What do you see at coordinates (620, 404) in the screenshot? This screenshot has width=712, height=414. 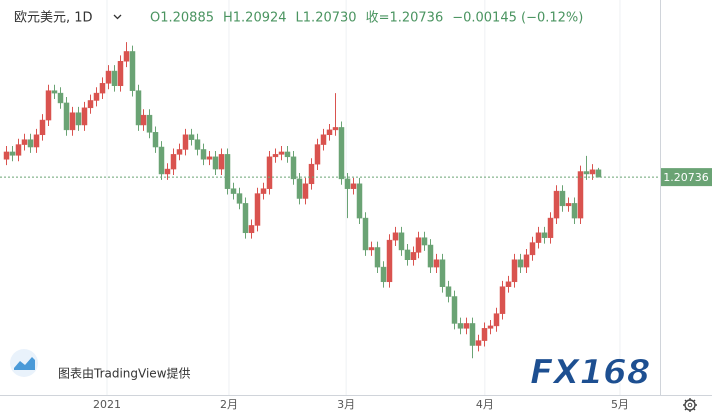 I see `x-tick-label: 5月` at bounding box center [620, 404].